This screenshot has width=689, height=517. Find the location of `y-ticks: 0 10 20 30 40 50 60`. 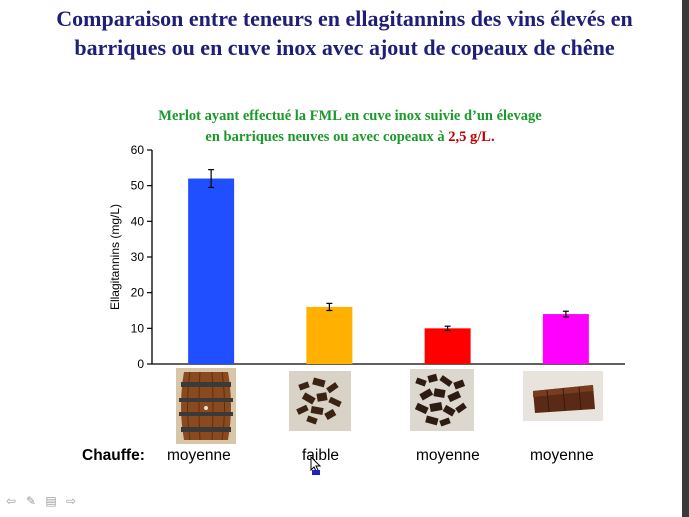

y-ticks: 0 10 20 30 40 50 60 is located at coordinates (141, 257).